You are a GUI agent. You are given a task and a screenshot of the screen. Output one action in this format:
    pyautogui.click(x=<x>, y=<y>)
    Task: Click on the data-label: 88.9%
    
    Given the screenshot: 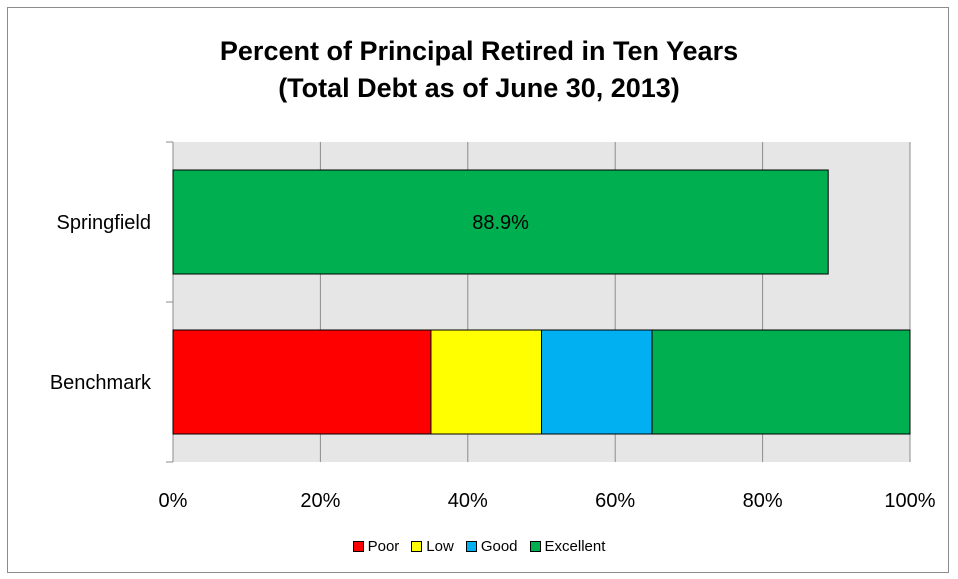 What is the action you would take?
    pyautogui.click(x=500, y=223)
    